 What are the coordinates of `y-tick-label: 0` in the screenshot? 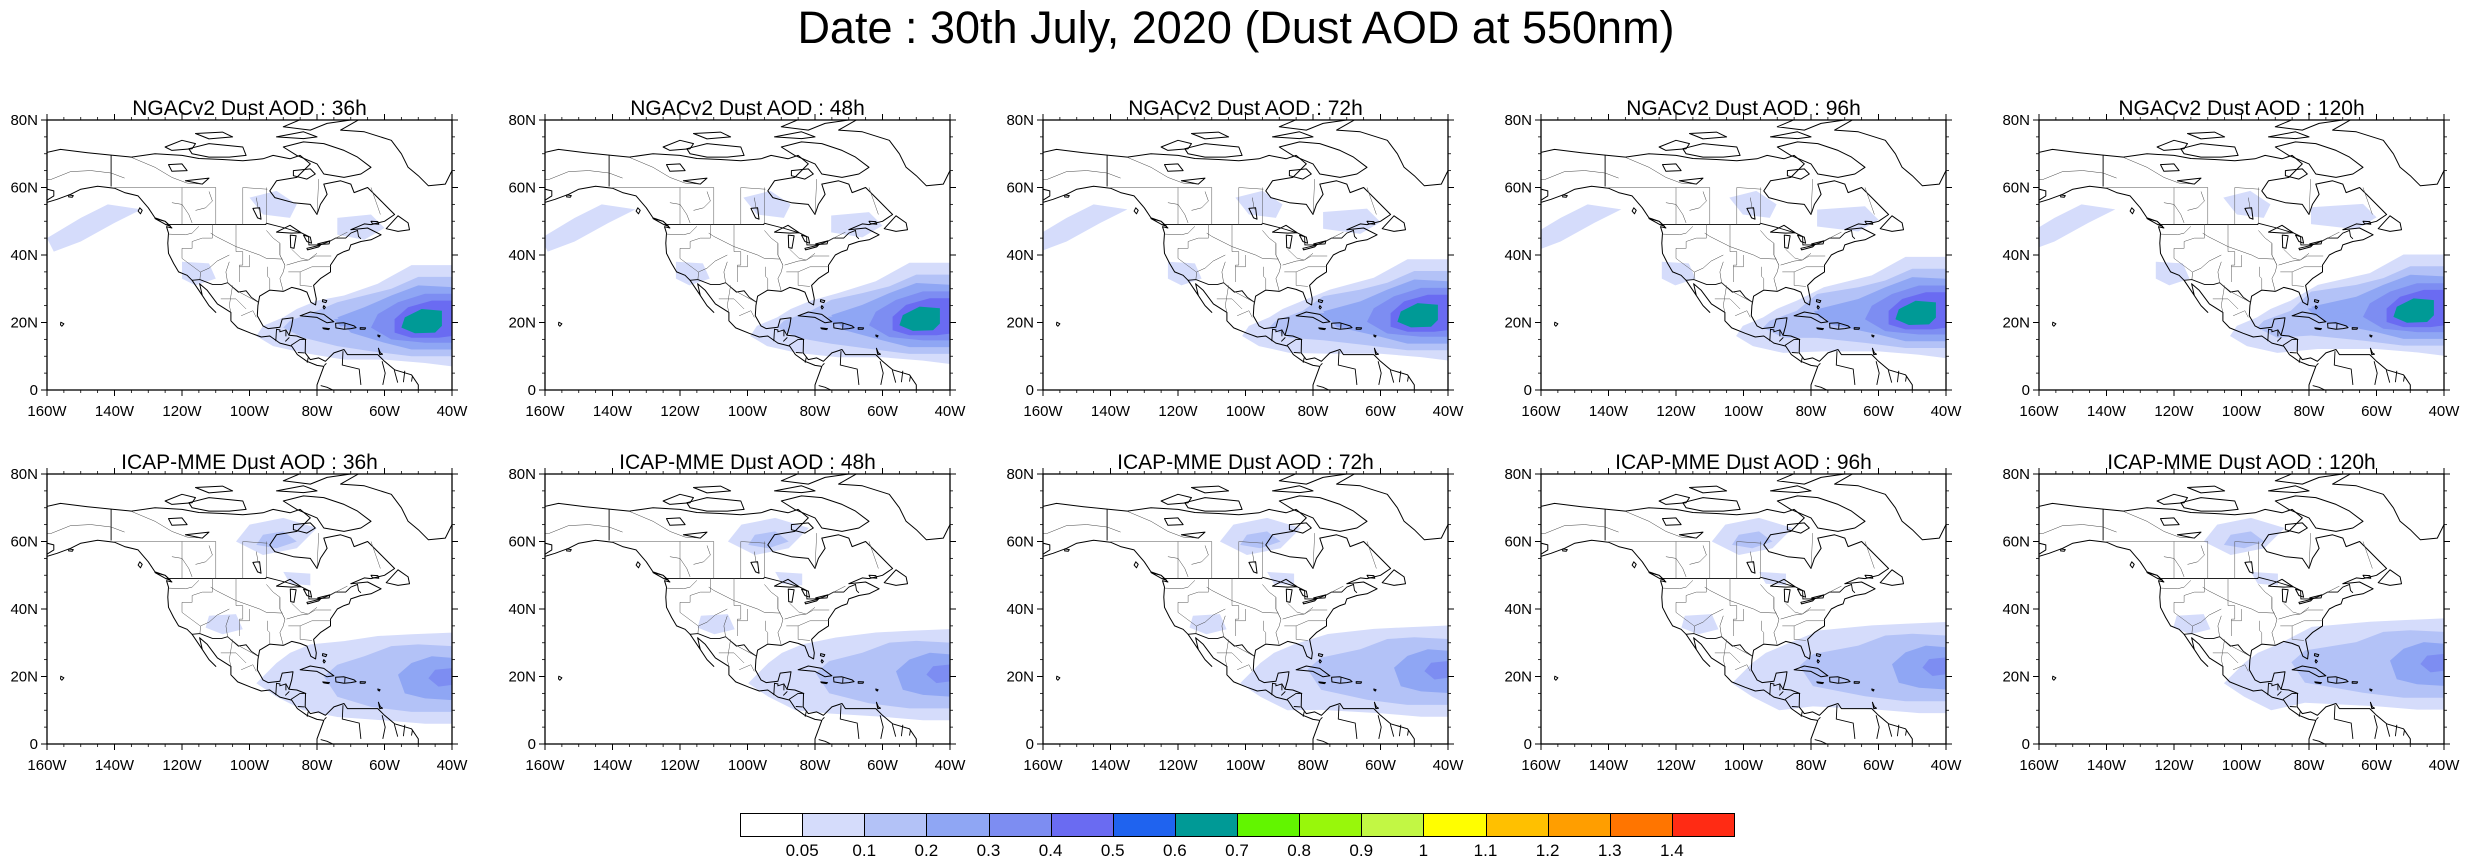 It's located at (532, 744).